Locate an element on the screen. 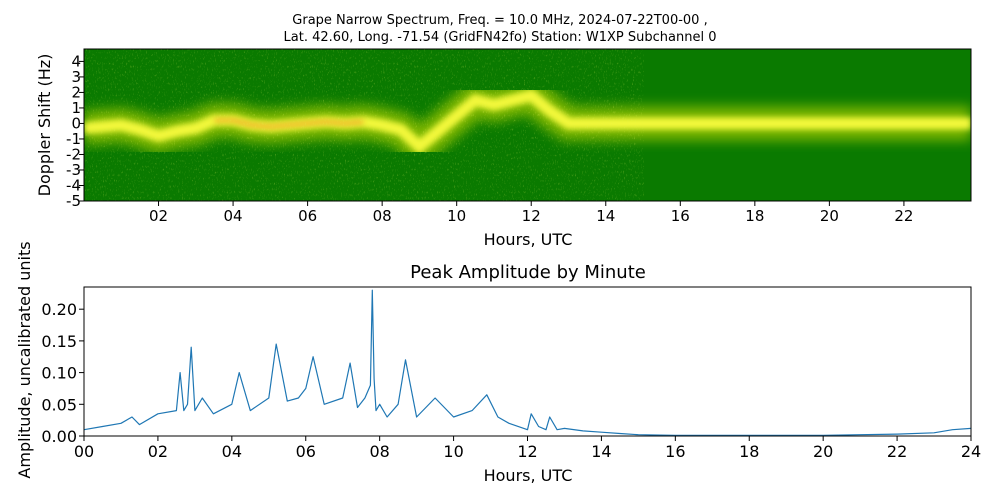 This screenshot has height=500, width=1000. amplitude-x-label: Hours, UTC is located at coordinates (528, 475).